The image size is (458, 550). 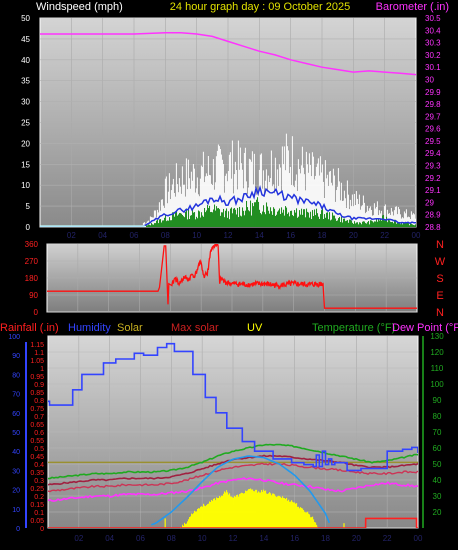 I want to click on temp-axis: 20 30 40 50 60 70 80 90 100 110 120 130, so click(x=433, y=430).